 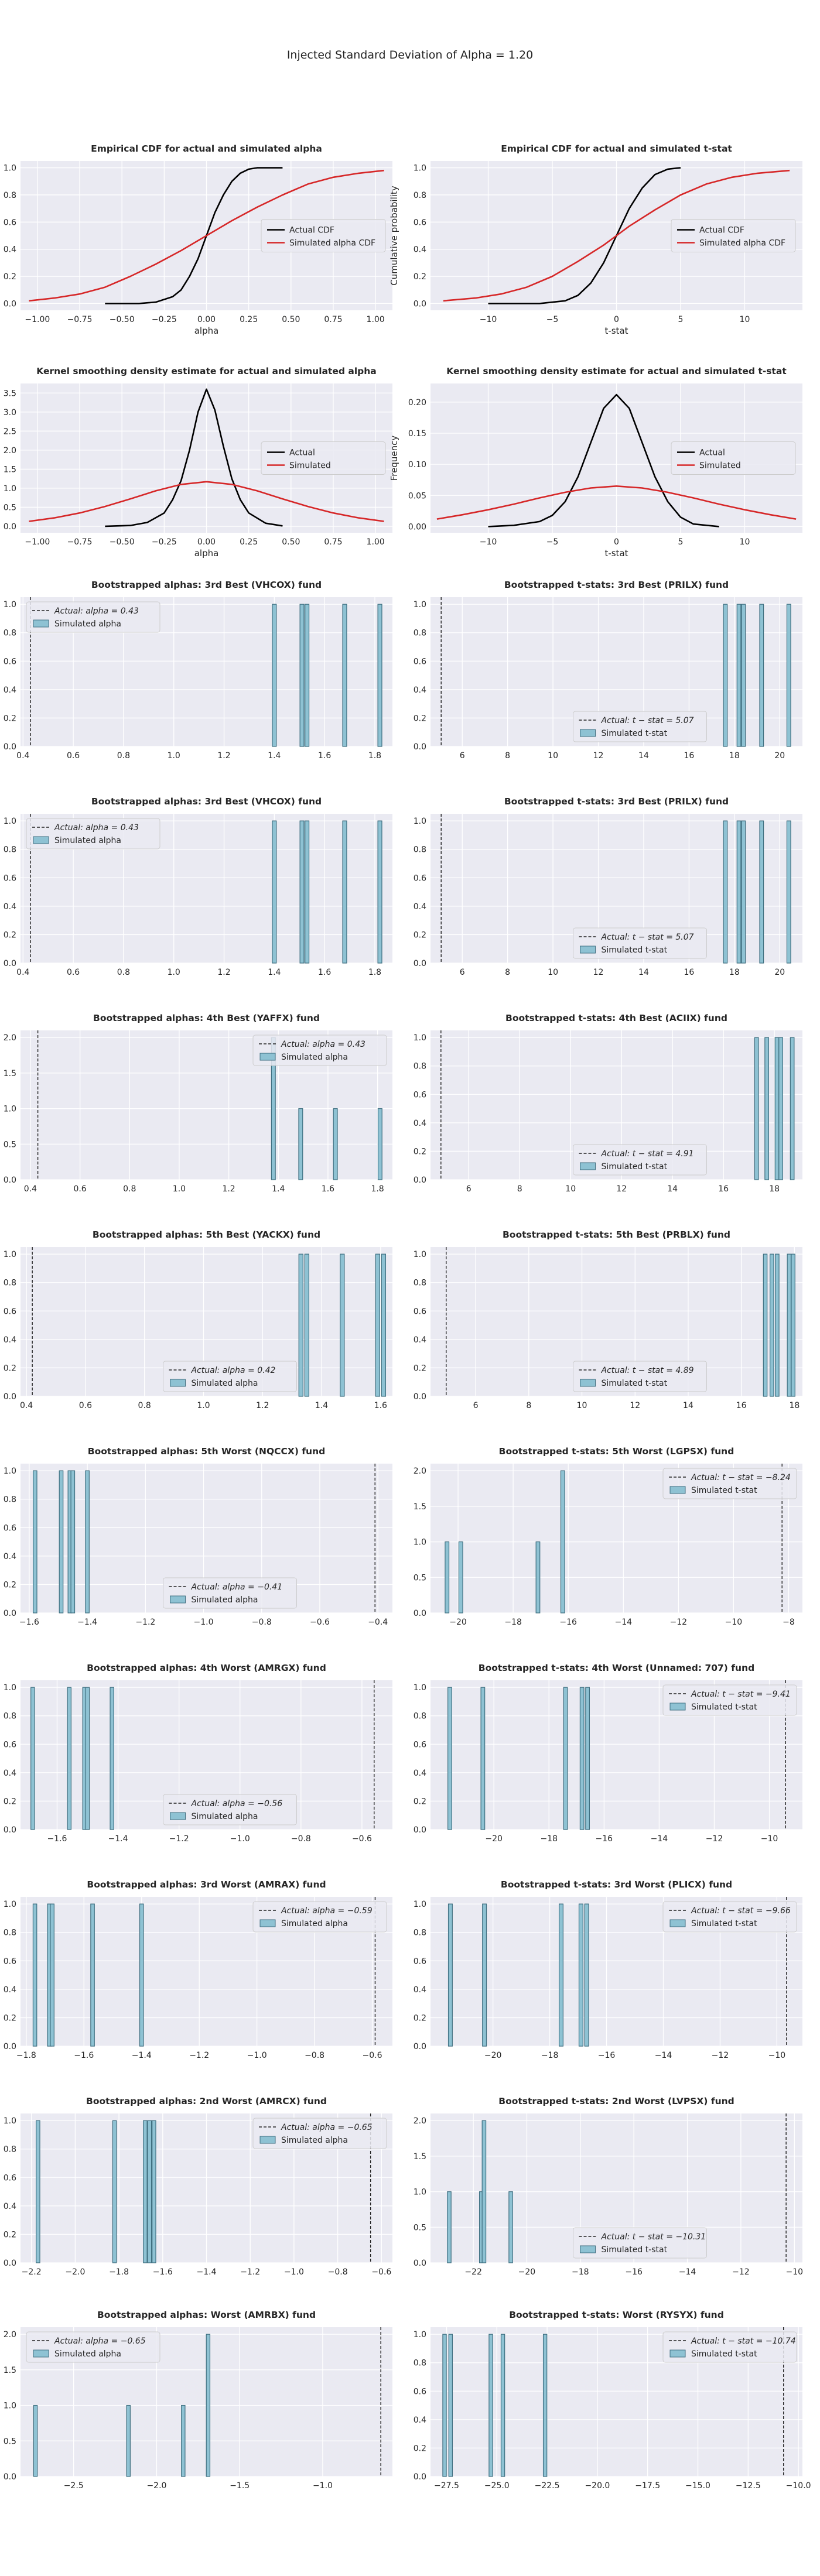 What do you see at coordinates (647, 937) in the screenshot?
I see `legend-label: Actual: t − stat = 5.07` at bounding box center [647, 937].